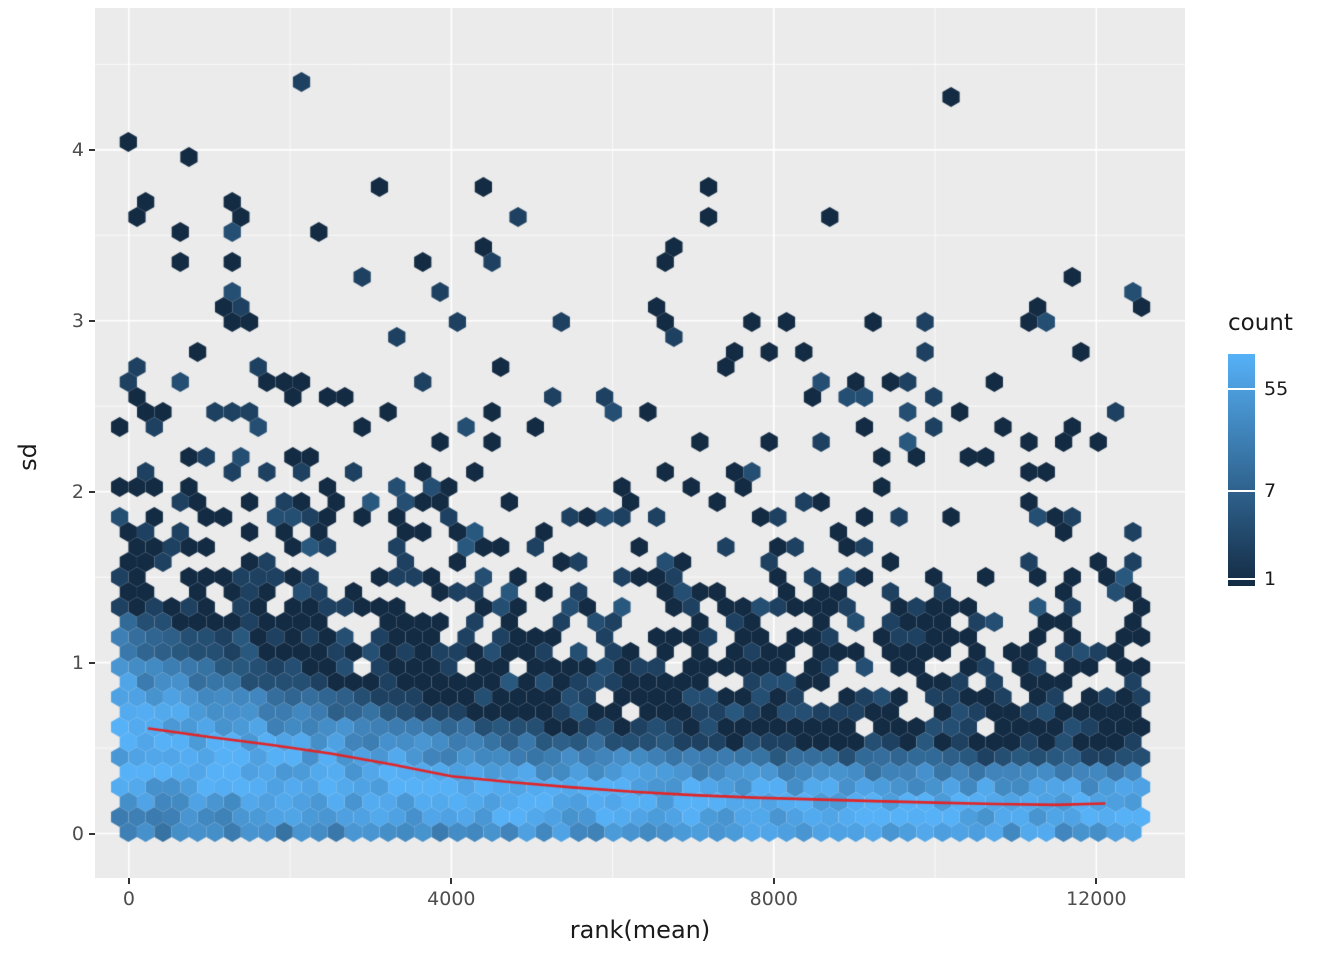 This screenshot has width=1344, height=960. What do you see at coordinates (128, 899) in the screenshot?
I see `x-tick-label: 0` at bounding box center [128, 899].